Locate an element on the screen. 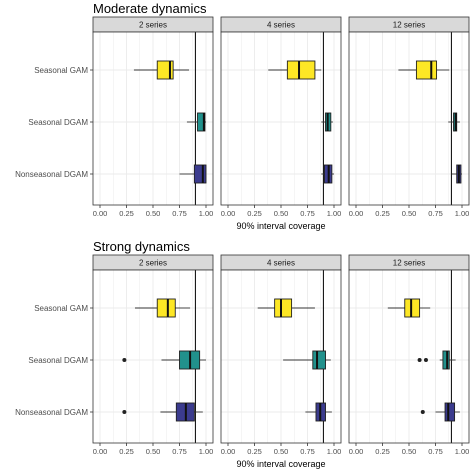 The image size is (474, 475). chart-title: Strong dynamics is located at coordinates (141, 246).